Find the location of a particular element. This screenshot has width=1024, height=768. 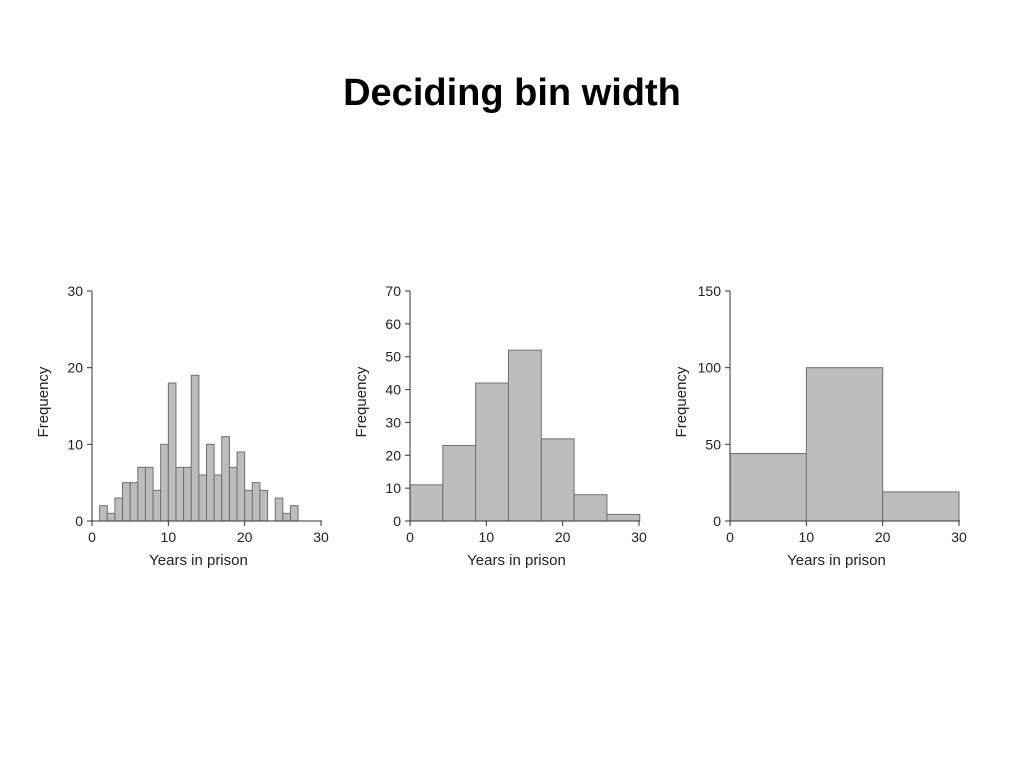

y-tick-label-4: 40 is located at coordinates (393, 390).